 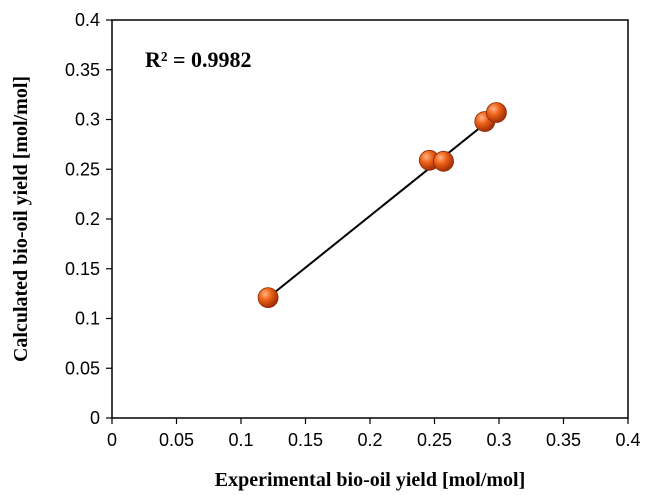 What do you see at coordinates (498, 440) in the screenshot?
I see `x-tick-label: 0.3` at bounding box center [498, 440].